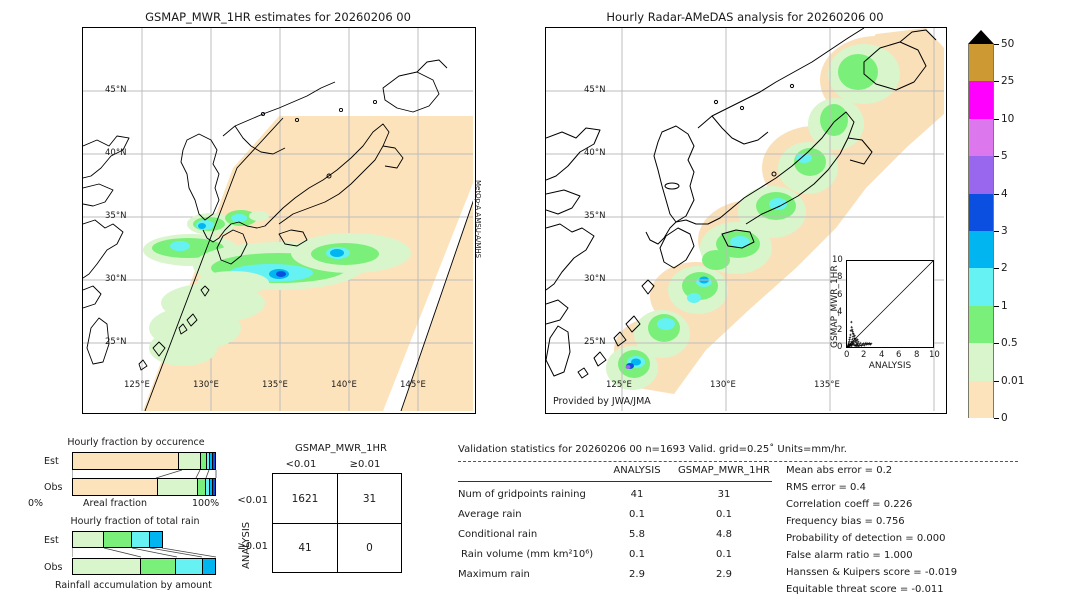 This screenshot has height=612, width=1080. I want to click on colorbar-label-50: 50, so click(1008, 44).